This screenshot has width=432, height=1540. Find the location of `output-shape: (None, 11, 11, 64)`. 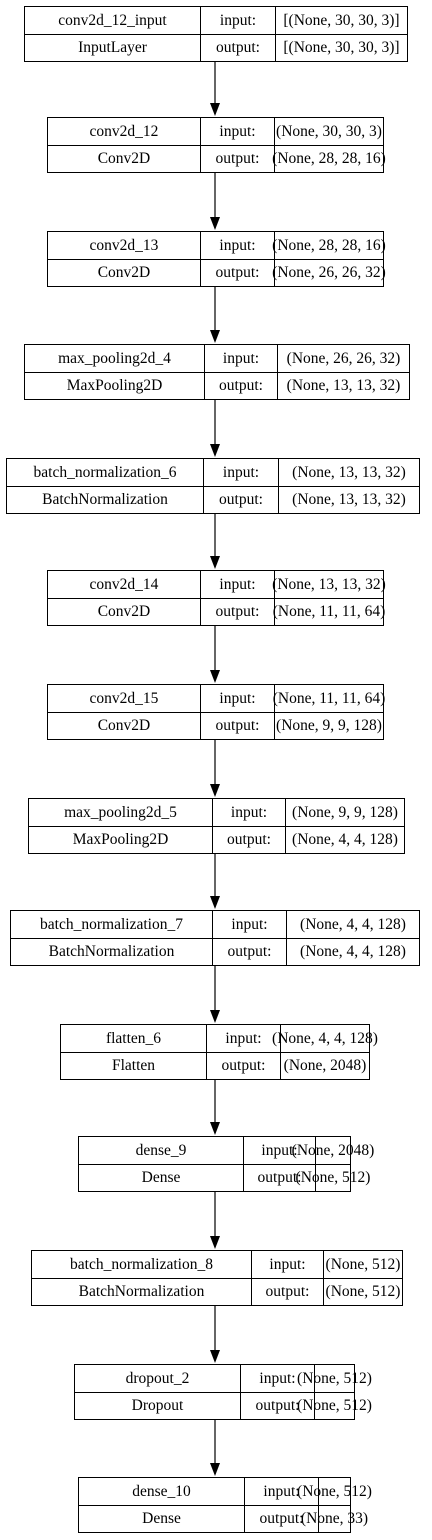

output-shape: (None, 11, 11, 64) is located at coordinates (329, 611).